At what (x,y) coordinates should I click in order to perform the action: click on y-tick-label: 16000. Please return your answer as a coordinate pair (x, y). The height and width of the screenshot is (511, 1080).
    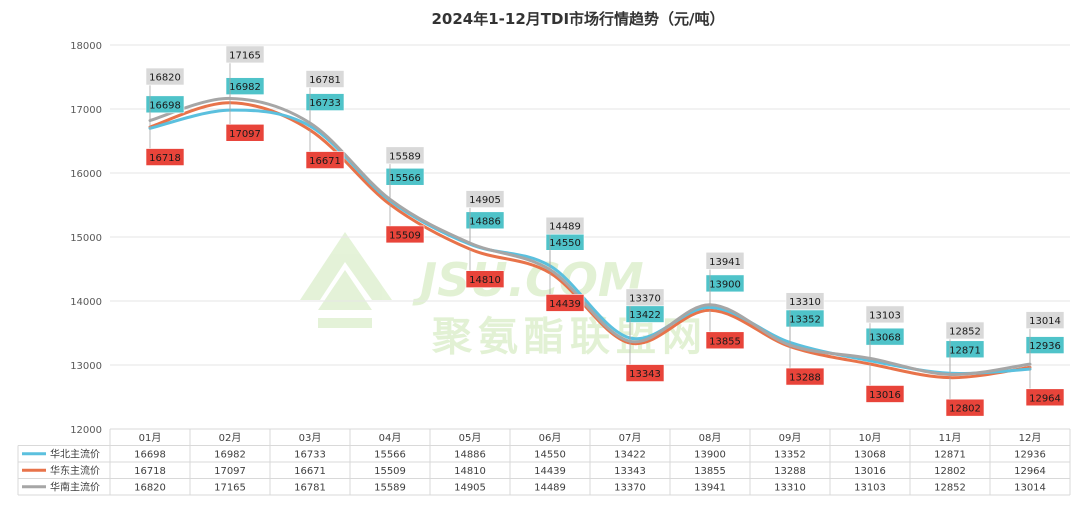
    Looking at the image, I should click on (86, 174).